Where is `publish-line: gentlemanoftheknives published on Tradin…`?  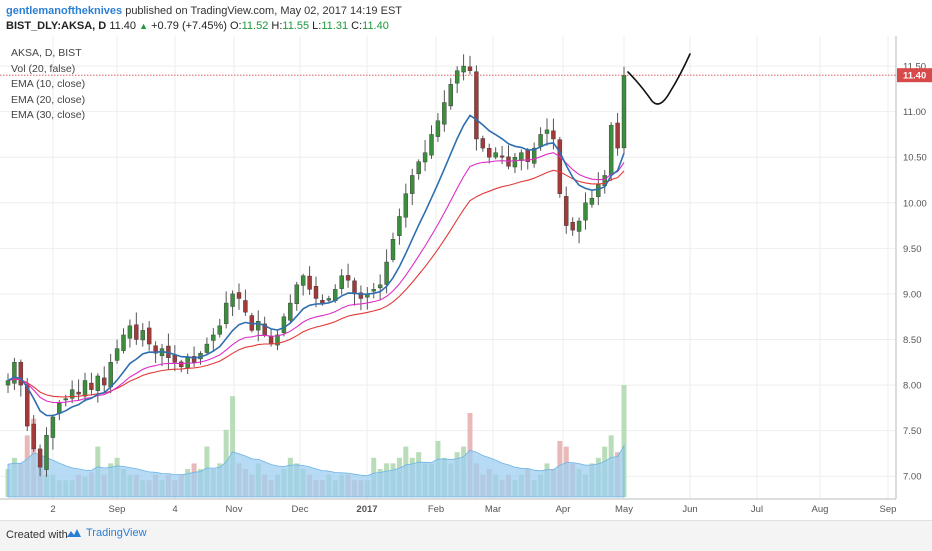
publish-line: gentlemanoftheknives published on Tradin… is located at coordinates (204, 11).